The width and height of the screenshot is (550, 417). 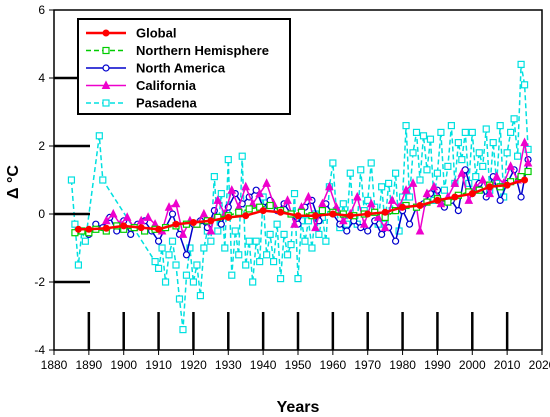 What do you see at coordinates (41, 214) in the screenshot?
I see `y-tick-label: 0` at bounding box center [41, 214].